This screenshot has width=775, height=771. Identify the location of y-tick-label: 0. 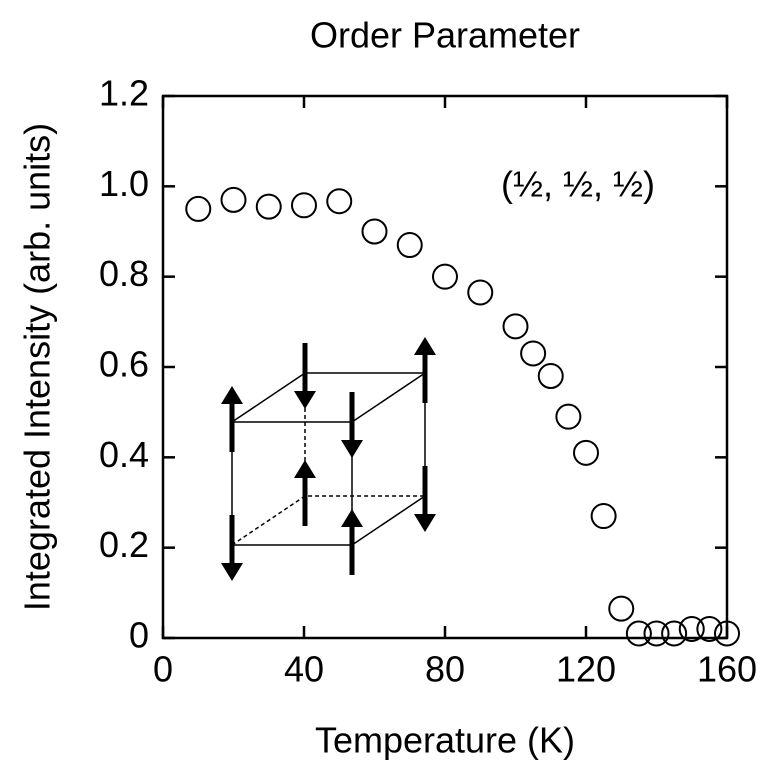
(139, 635).